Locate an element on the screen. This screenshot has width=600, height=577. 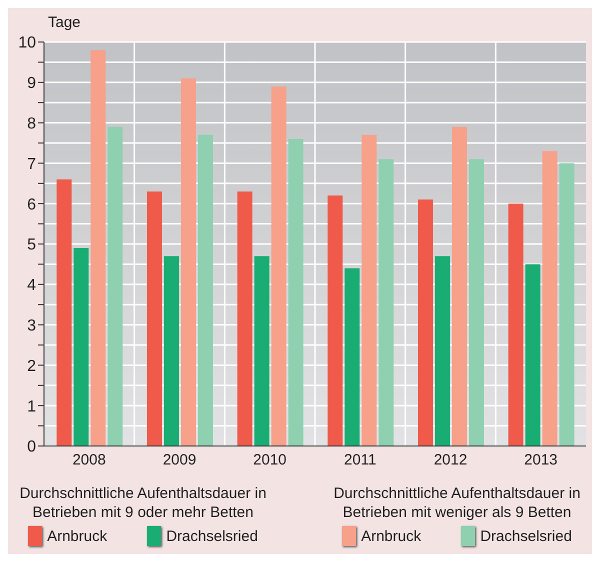
x-tick-label: 2013 is located at coordinates (541, 460).